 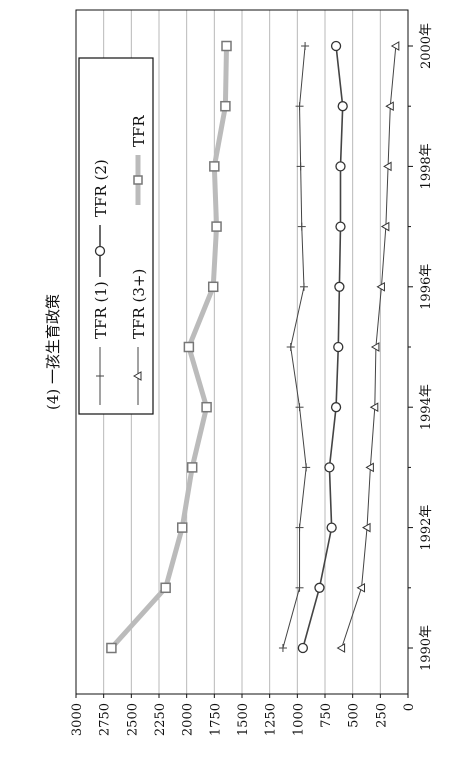 What do you see at coordinates (243, 719) in the screenshot?
I see `y-tick-label: 1500` at bounding box center [243, 719].